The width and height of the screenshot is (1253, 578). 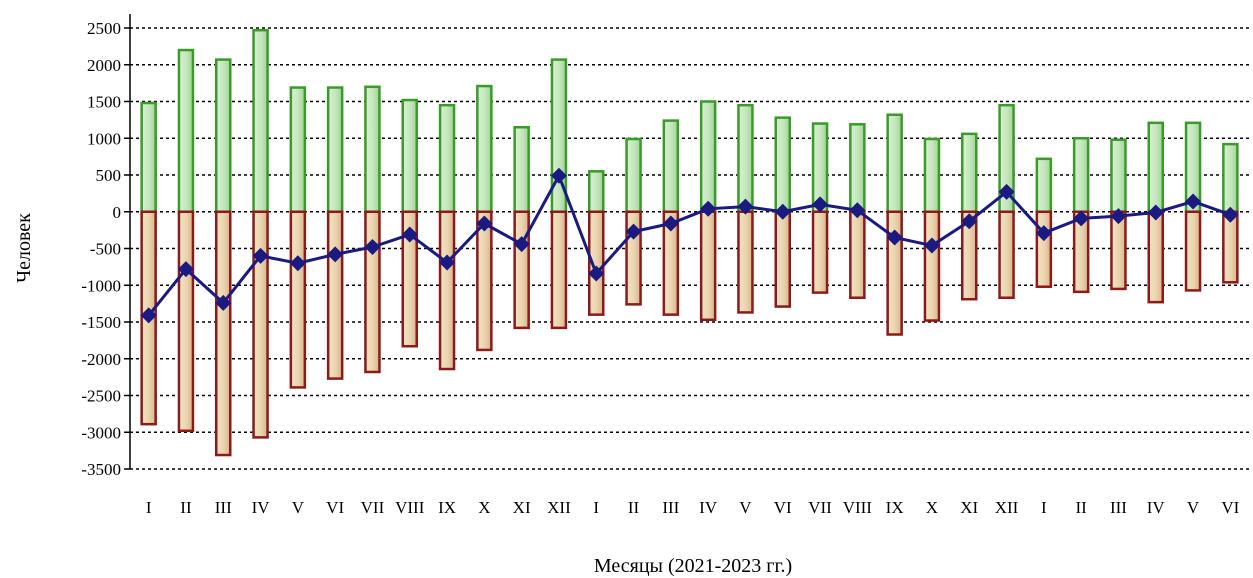 I want to click on x-tick-label: X, so click(x=932, y=507).